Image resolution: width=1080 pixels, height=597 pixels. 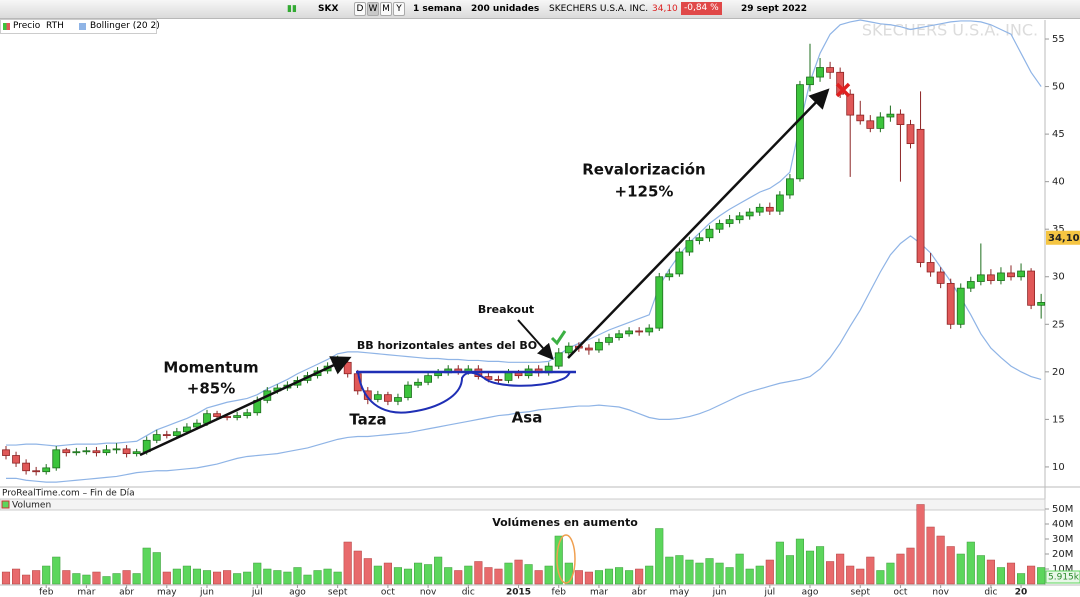 What do you see at coordinates (1058, 134) in the screenshot?
I see `y-tick-label: 45` at bounding box center [1058, 134].